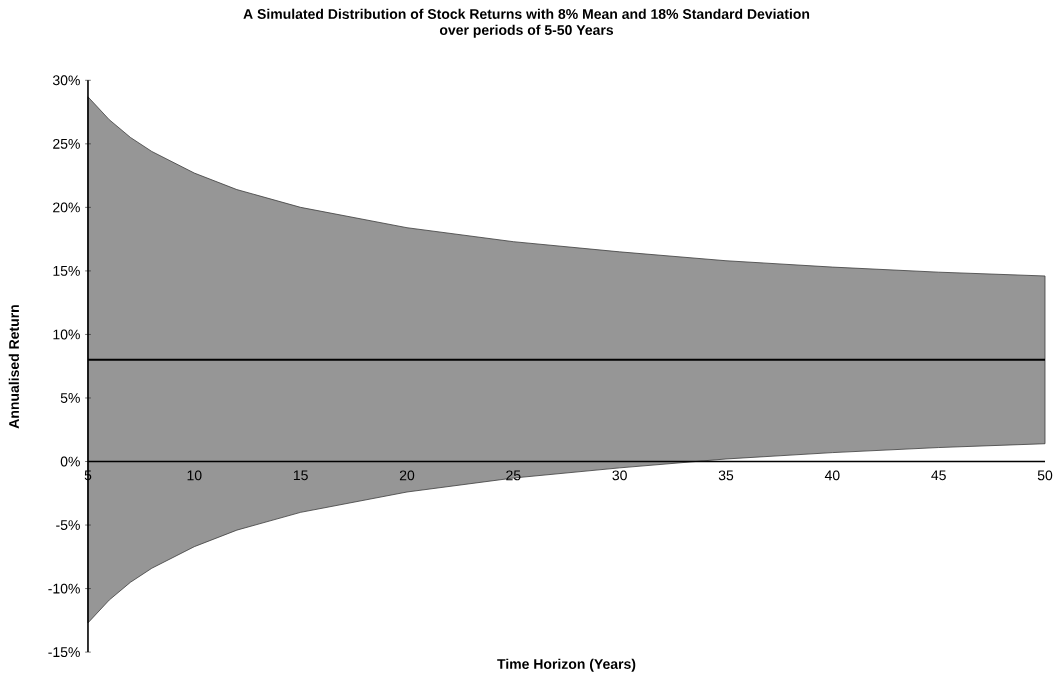 The width and height of the screenshot is (1053, 677). Describe the element at coordinates (70, 461) in the screenshot. I see `y-tick-label: 0%` at that location.